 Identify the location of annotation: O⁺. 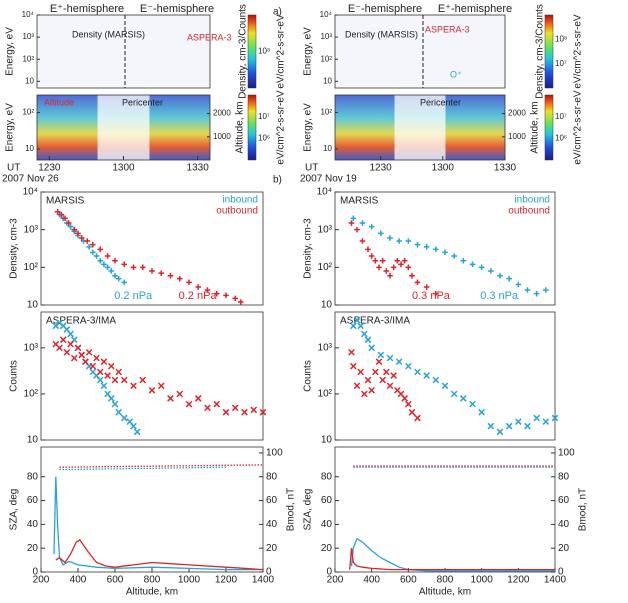
(456, 74).